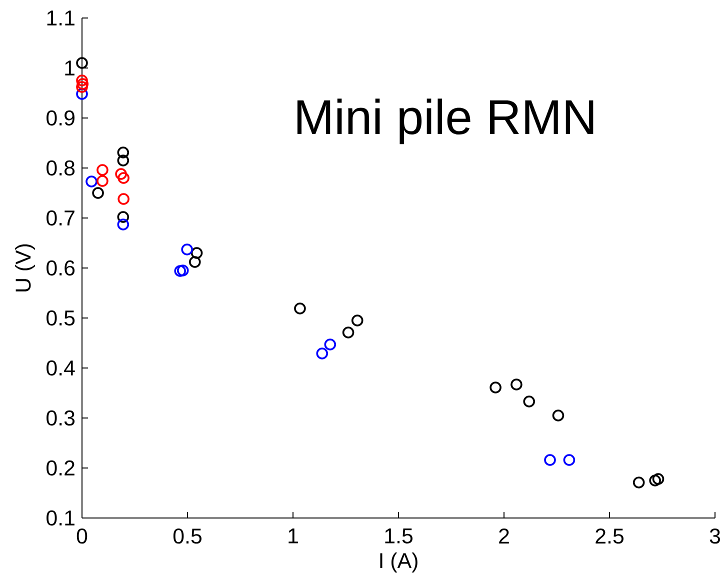 This screenshot has height=578, width=723. I want to click on y-tick-label: 0.7, so click(60, 218).